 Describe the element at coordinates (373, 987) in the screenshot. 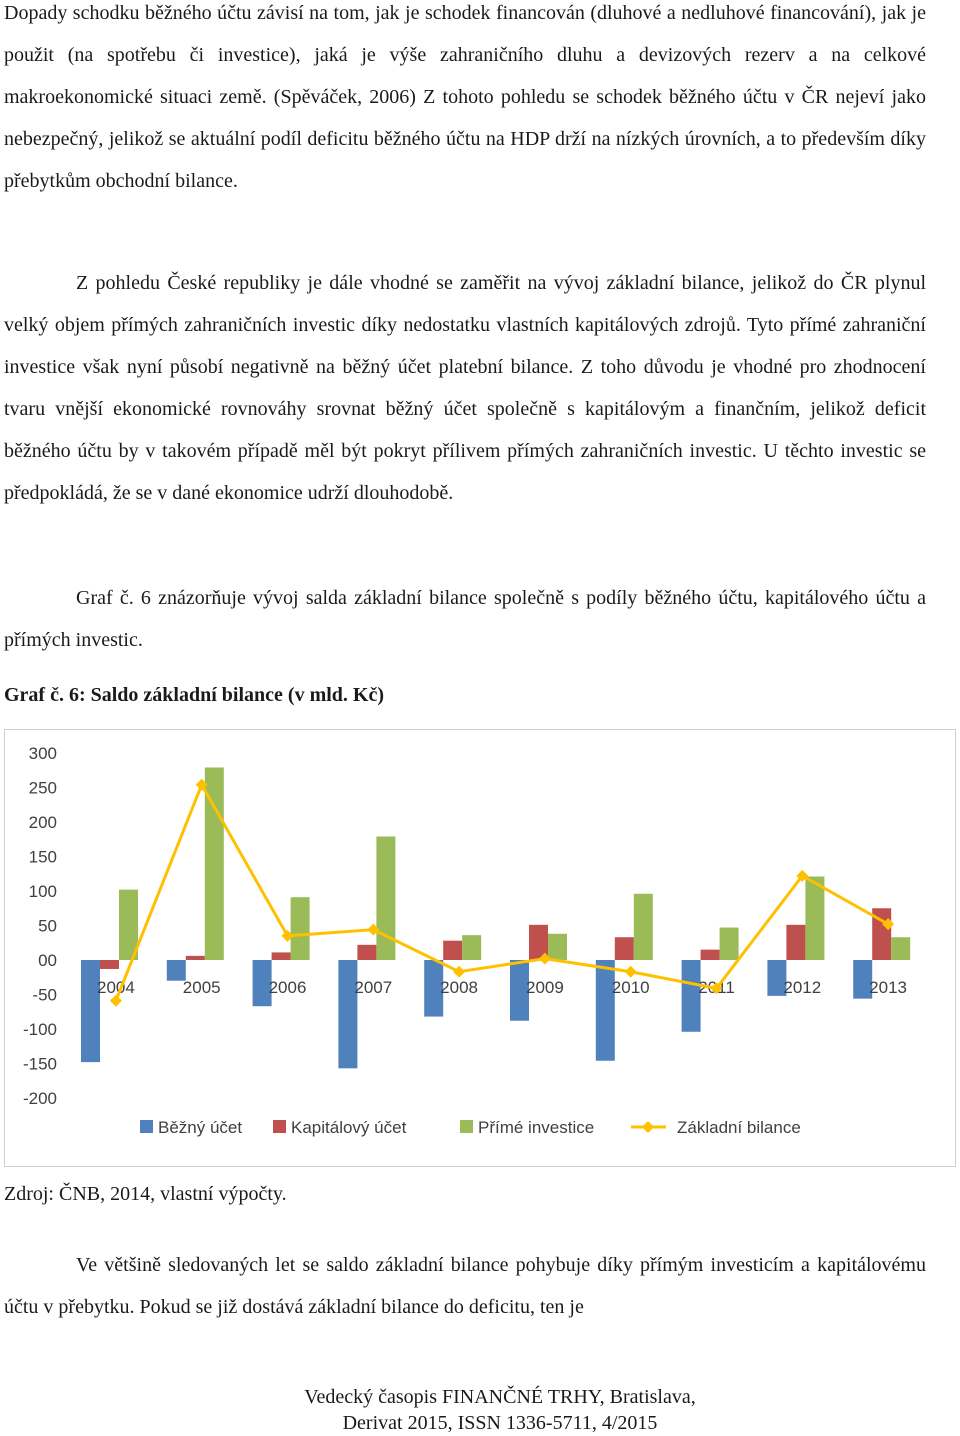

I see `x-tick-label: 2007` at that location.